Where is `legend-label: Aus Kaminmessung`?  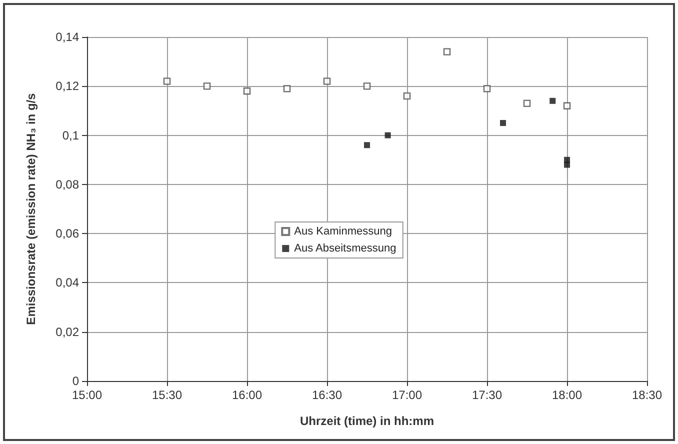
legend-label: Aus Kaminmessung is located at coordinates (343, 232).